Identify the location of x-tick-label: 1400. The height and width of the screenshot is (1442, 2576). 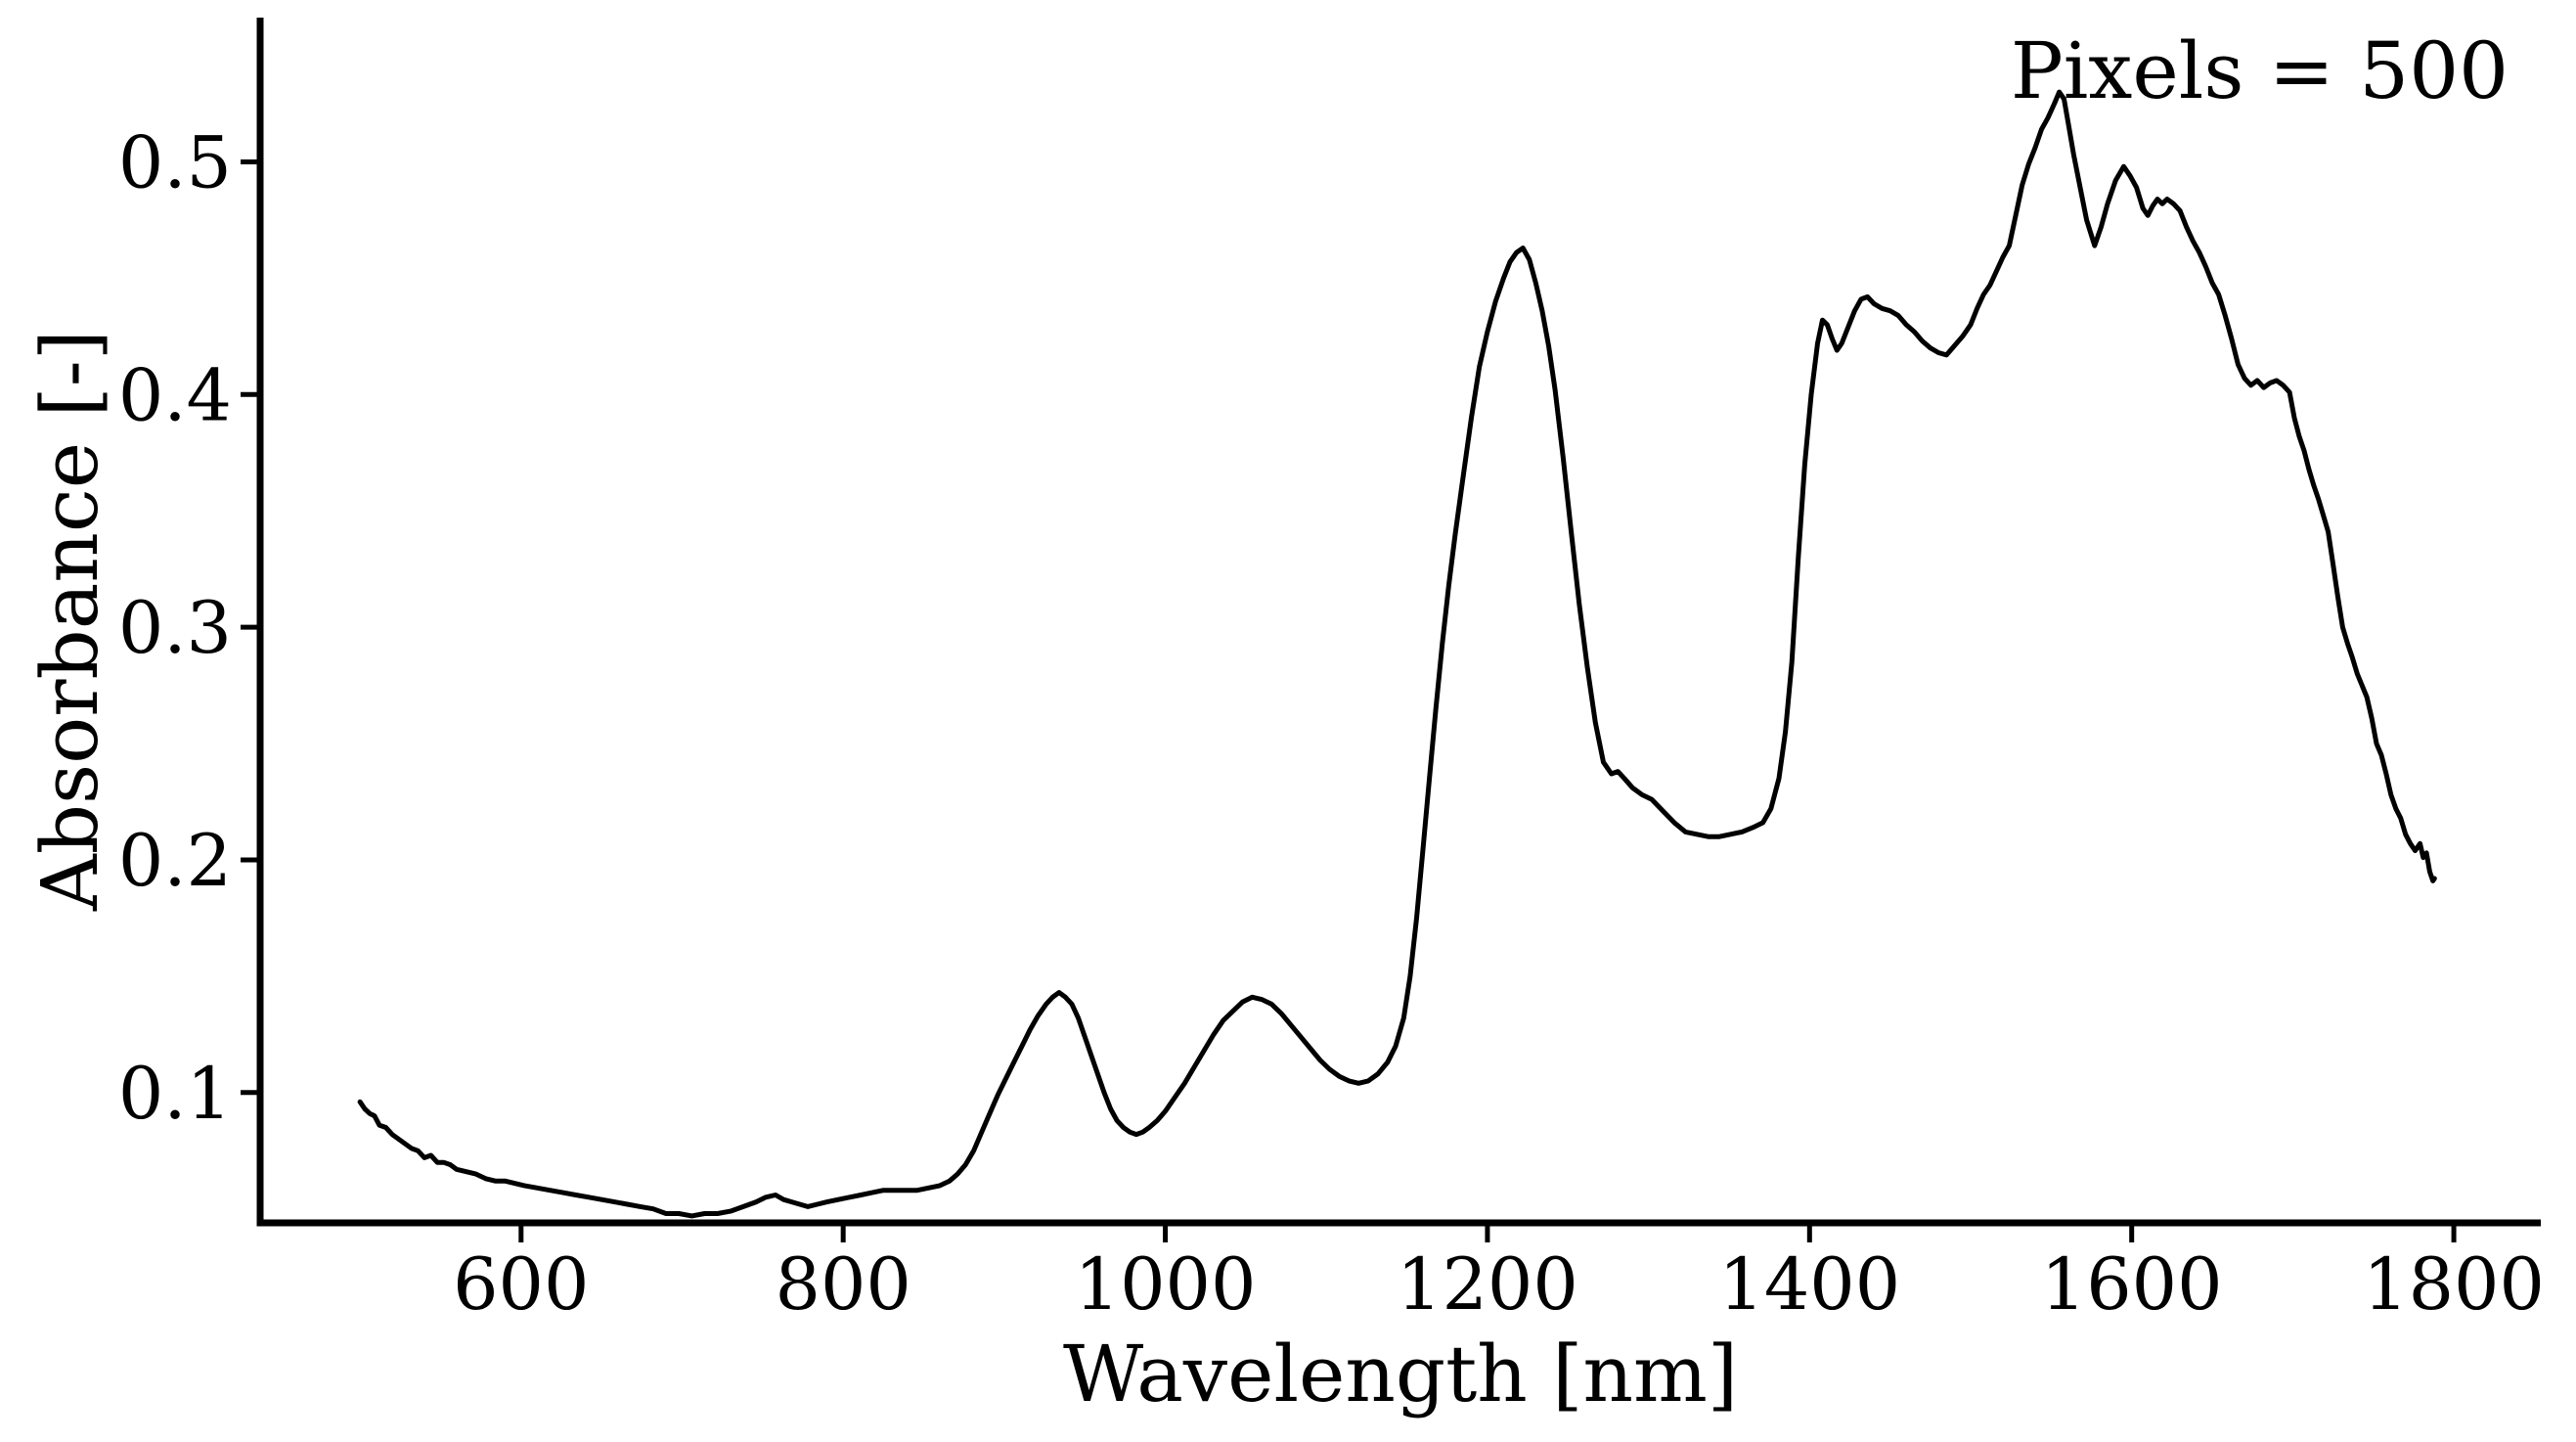
(1809, 1285).